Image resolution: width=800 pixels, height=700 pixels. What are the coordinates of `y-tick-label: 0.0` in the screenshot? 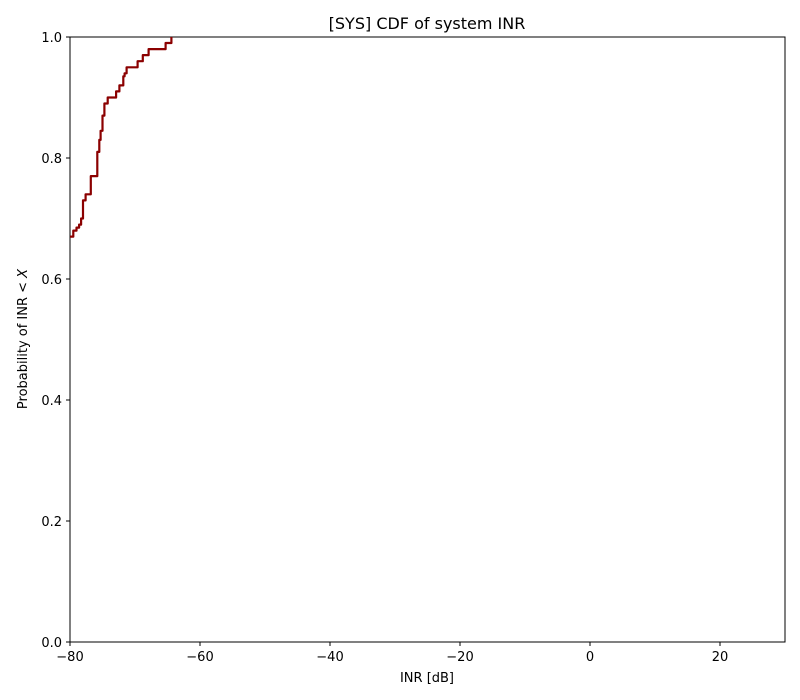 It's located at (51, 643).